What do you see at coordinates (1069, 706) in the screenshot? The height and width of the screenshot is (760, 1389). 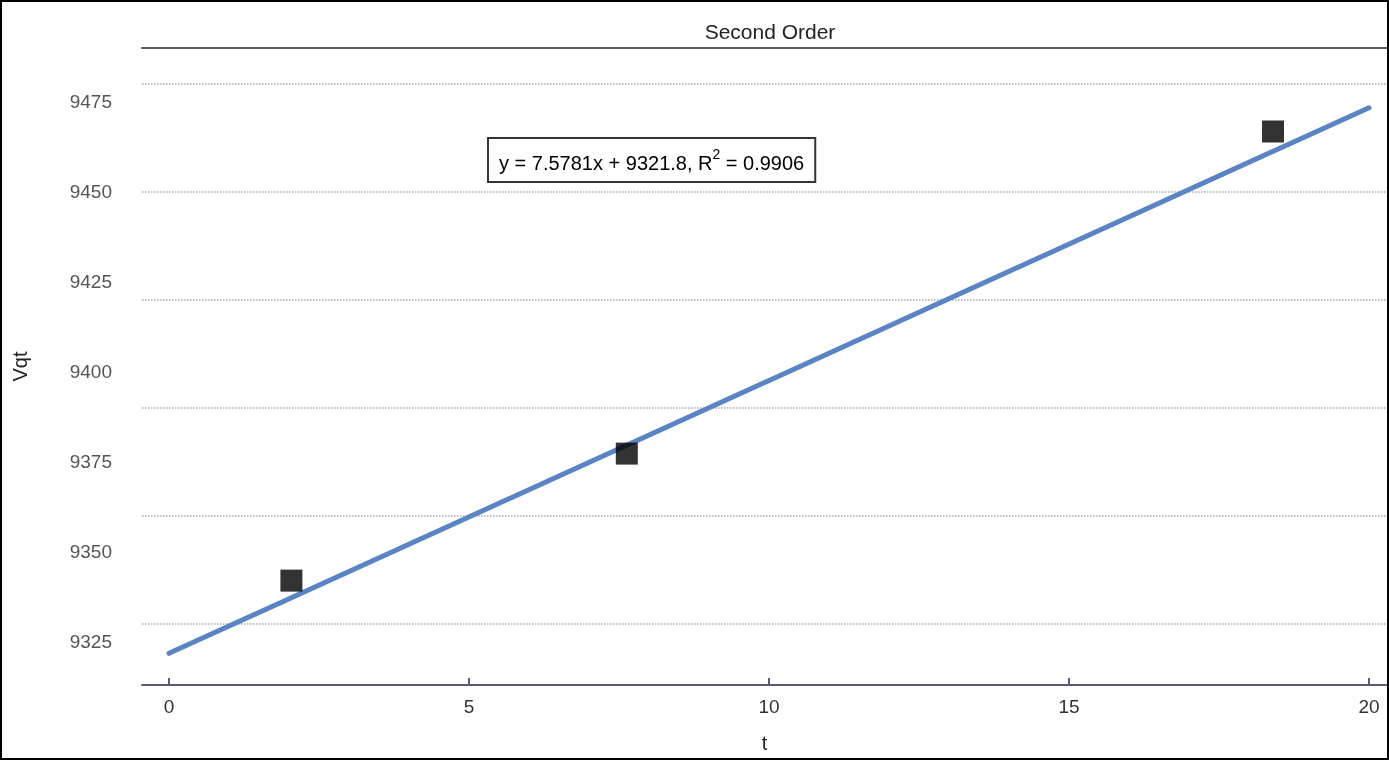 I see `x-tick-label: 15` at bounding box center [1069, 706].